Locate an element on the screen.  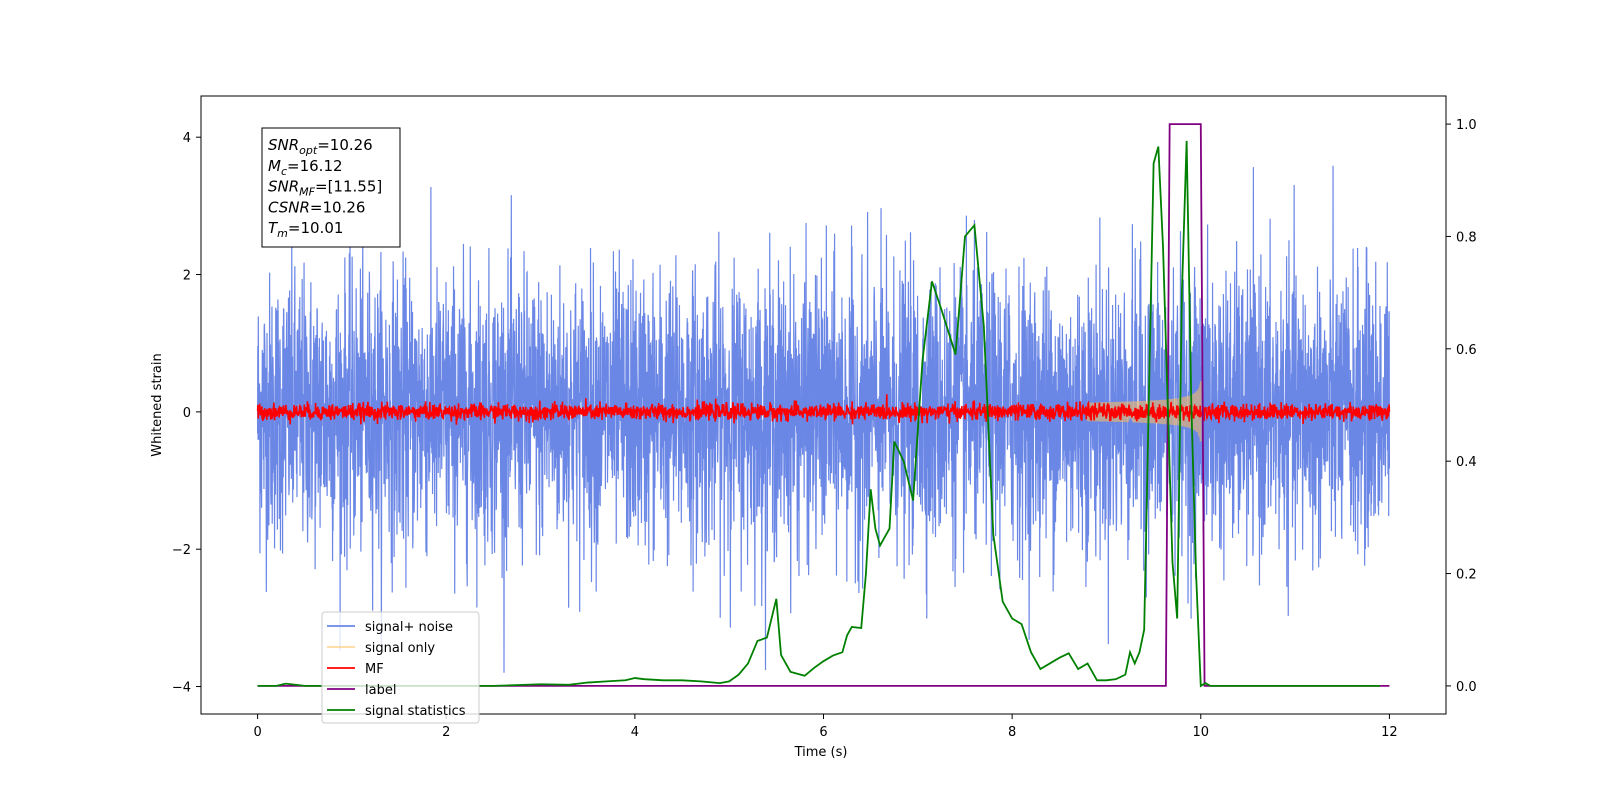
legend-frame is located at coordinates (400, 667).